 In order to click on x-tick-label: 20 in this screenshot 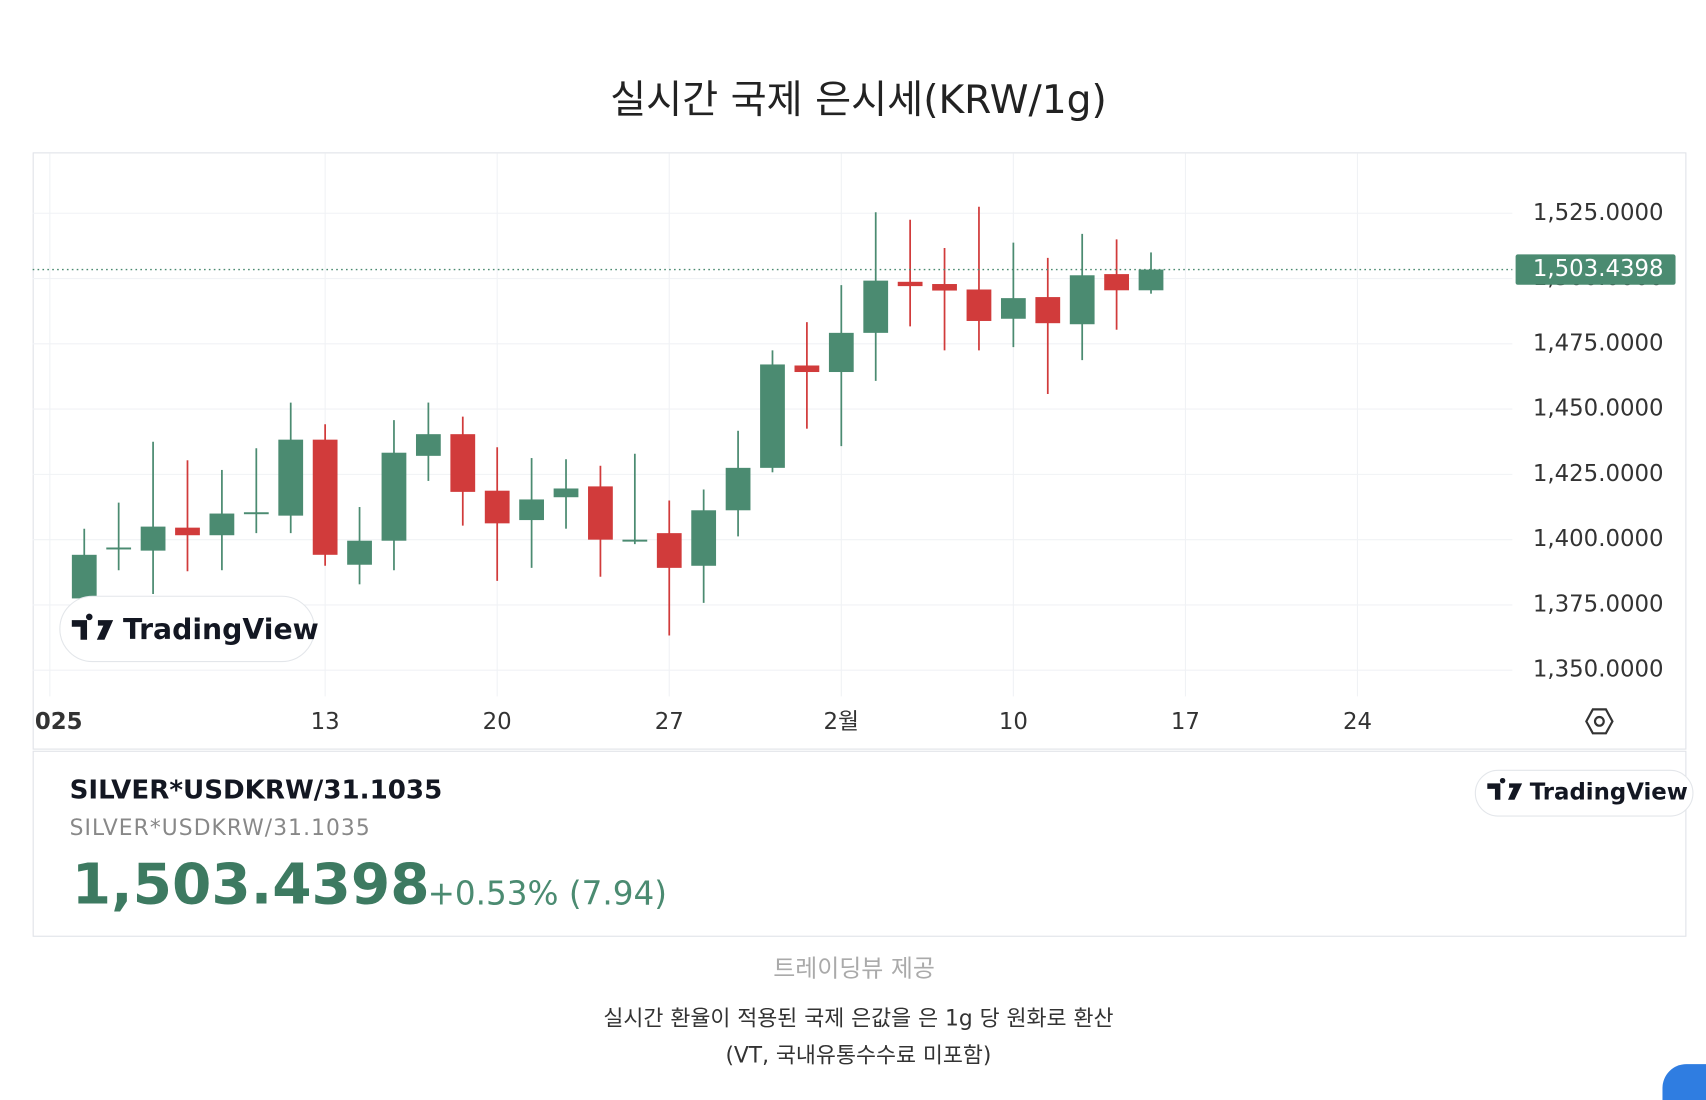, I will do `click(497, 722)`.